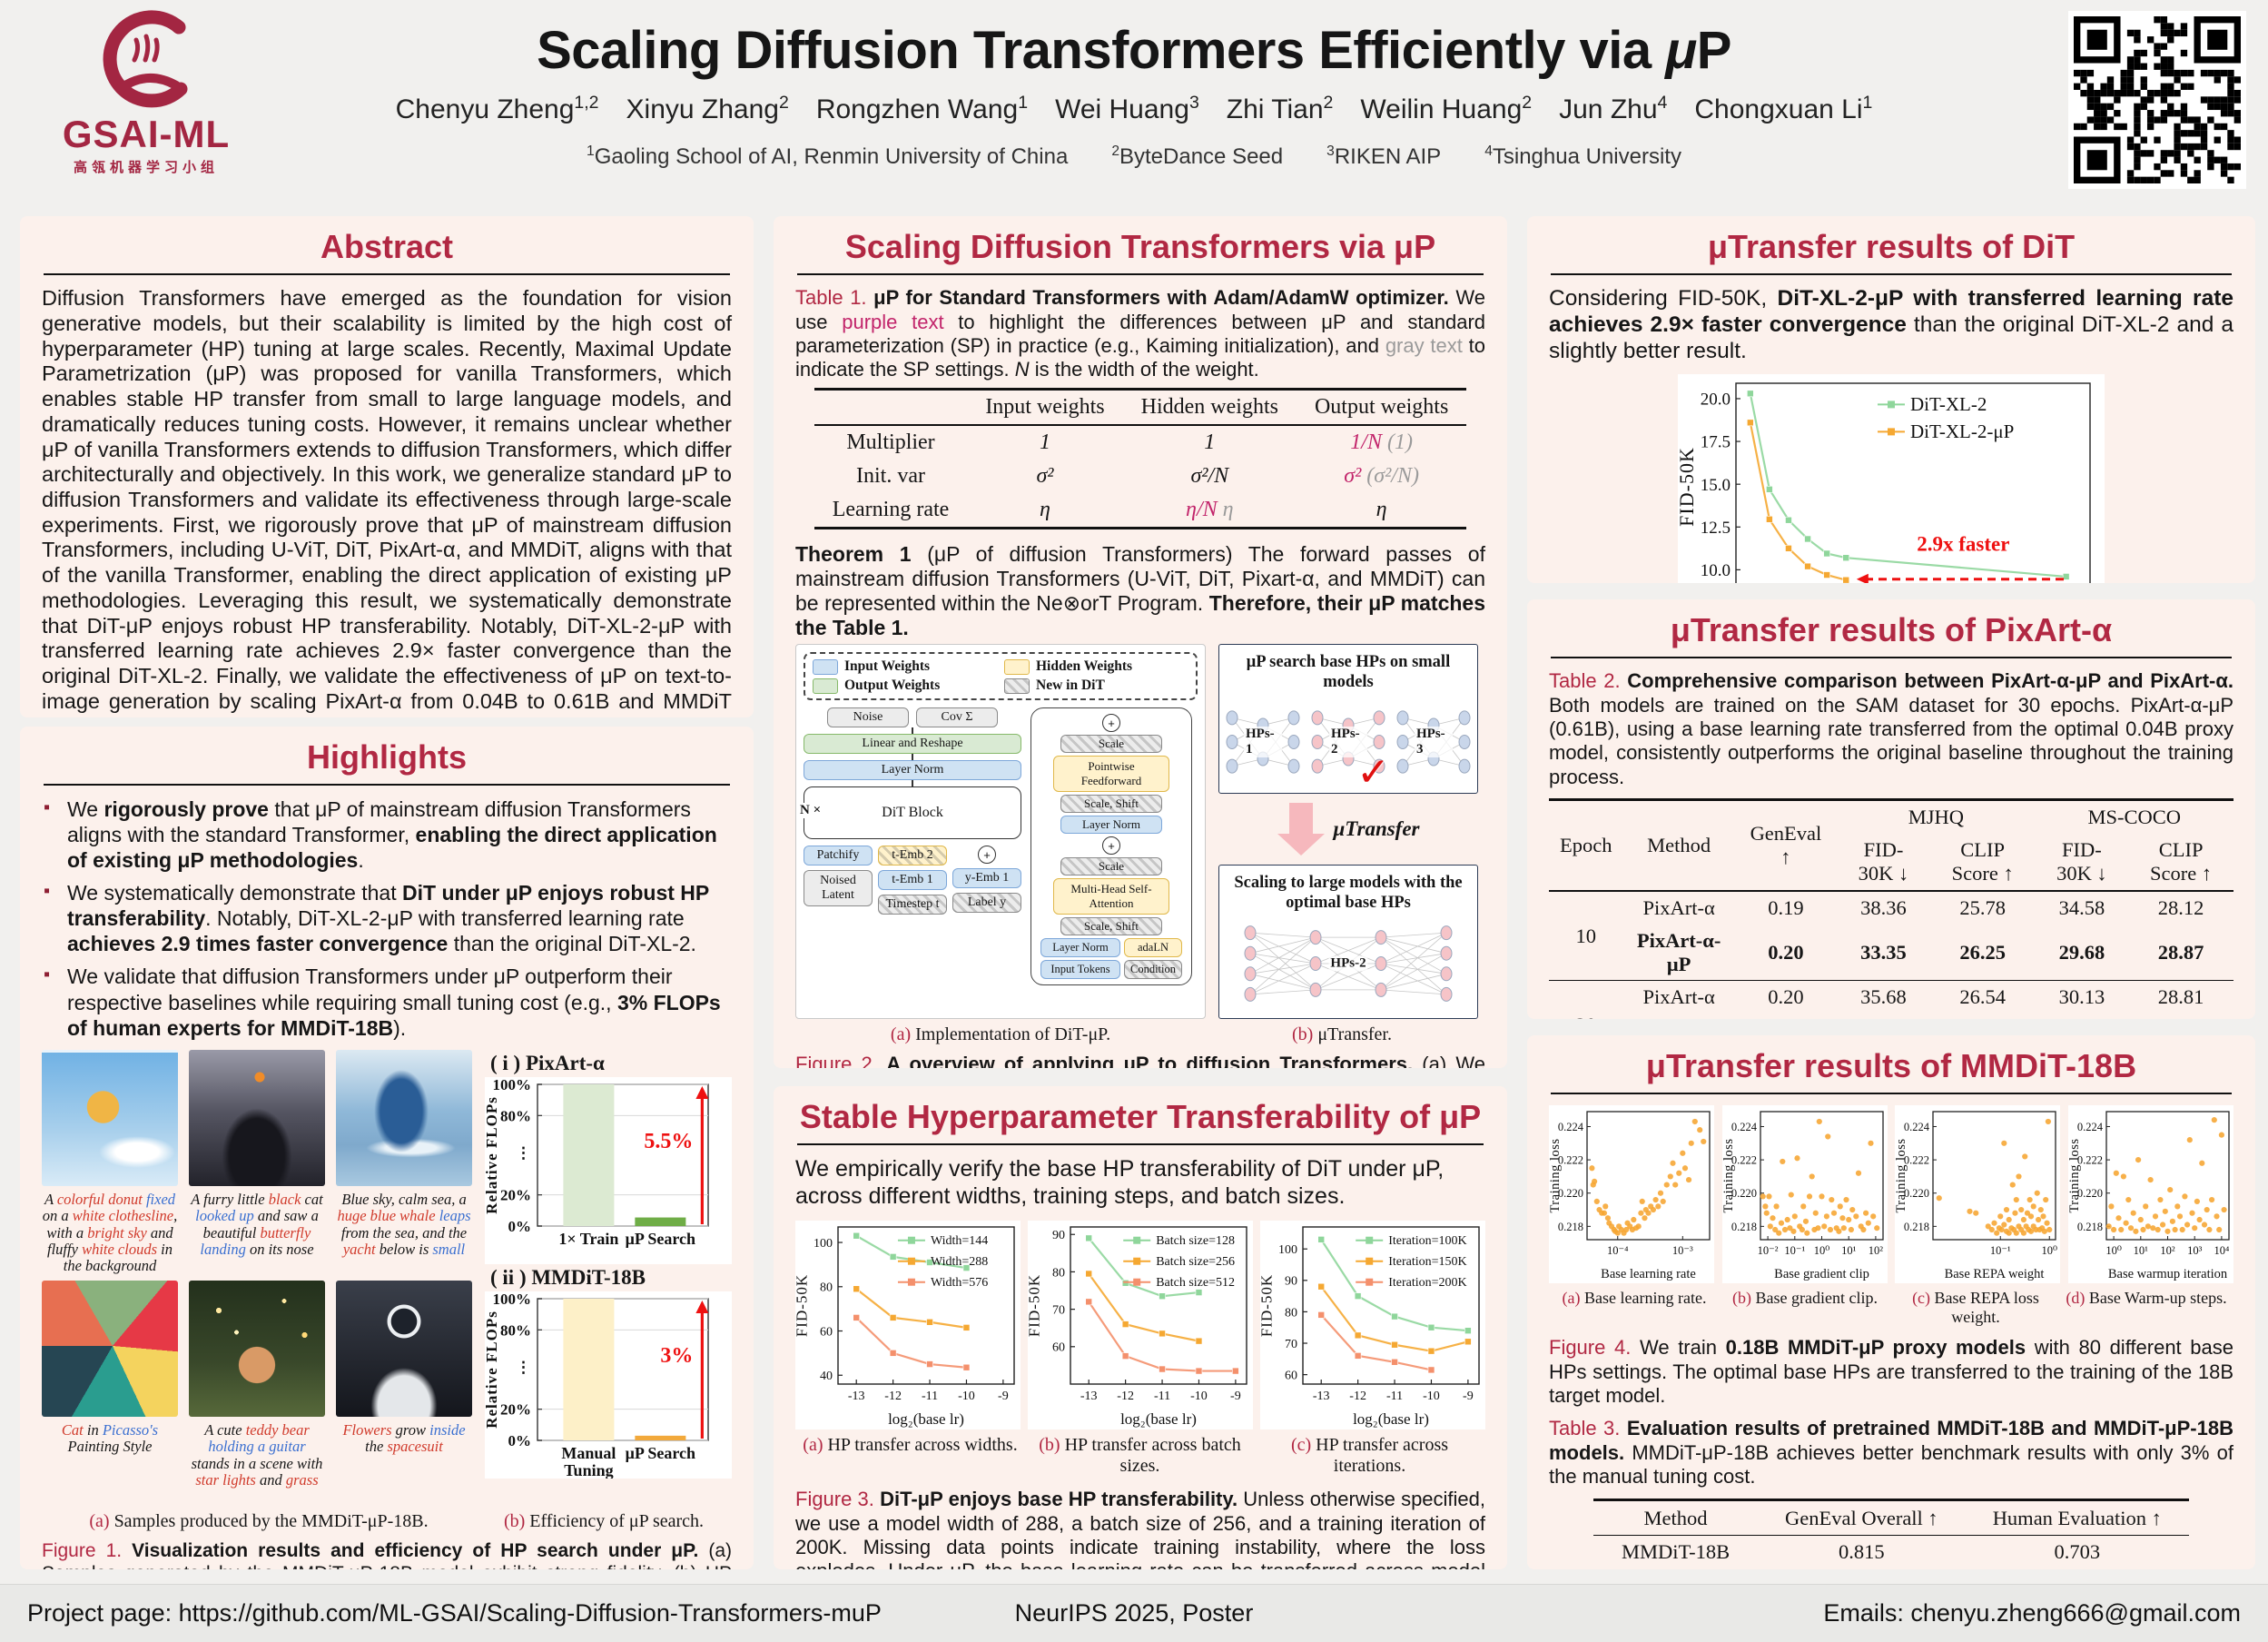 The height and width of the screenshot is (1642, 2268). I want to click on chart-text: ⋮, so click(523, 1367).